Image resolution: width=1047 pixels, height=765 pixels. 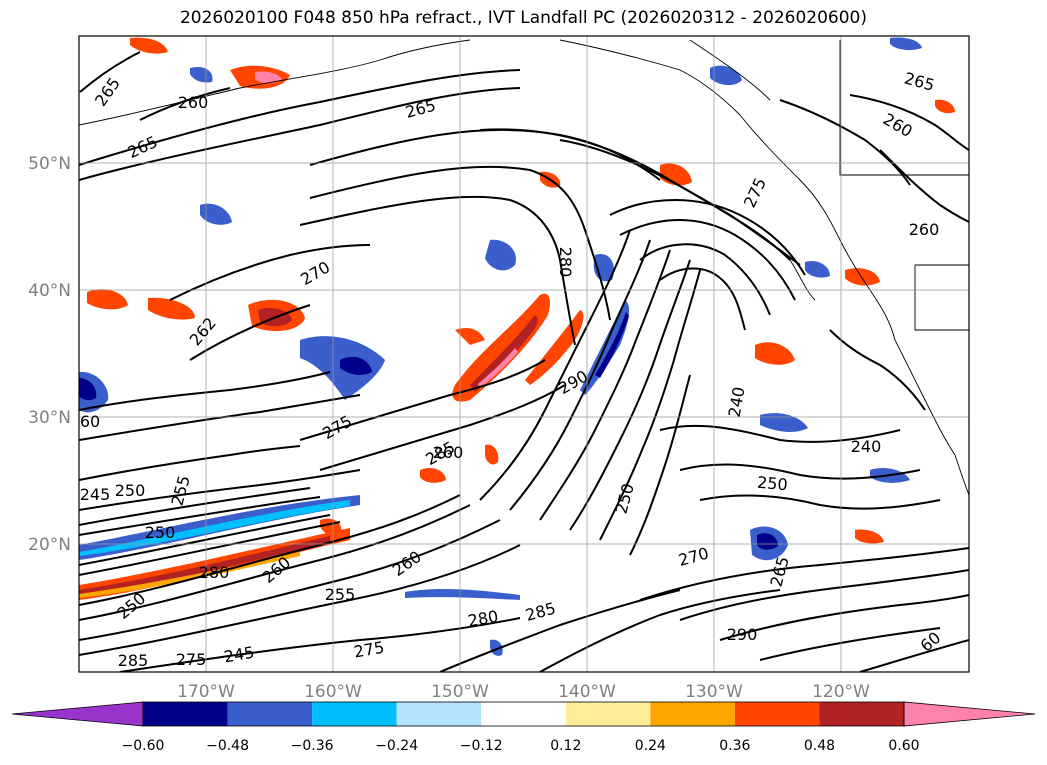 I want to click on contour-label: 290, so click(x=742, y=634).